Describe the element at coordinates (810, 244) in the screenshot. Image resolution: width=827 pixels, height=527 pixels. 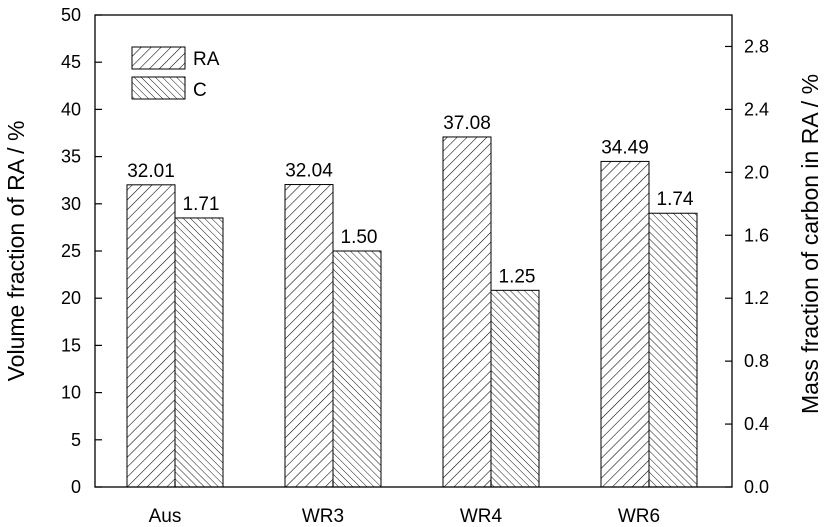
I see `y2-axis-title: Mass fraction of carbon in RA / %` at that location.